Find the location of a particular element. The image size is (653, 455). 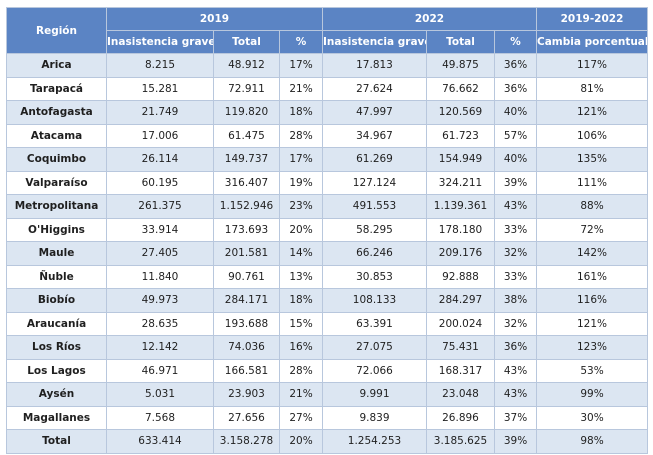

value-cell: 39% is located at coordinates (515, 182).